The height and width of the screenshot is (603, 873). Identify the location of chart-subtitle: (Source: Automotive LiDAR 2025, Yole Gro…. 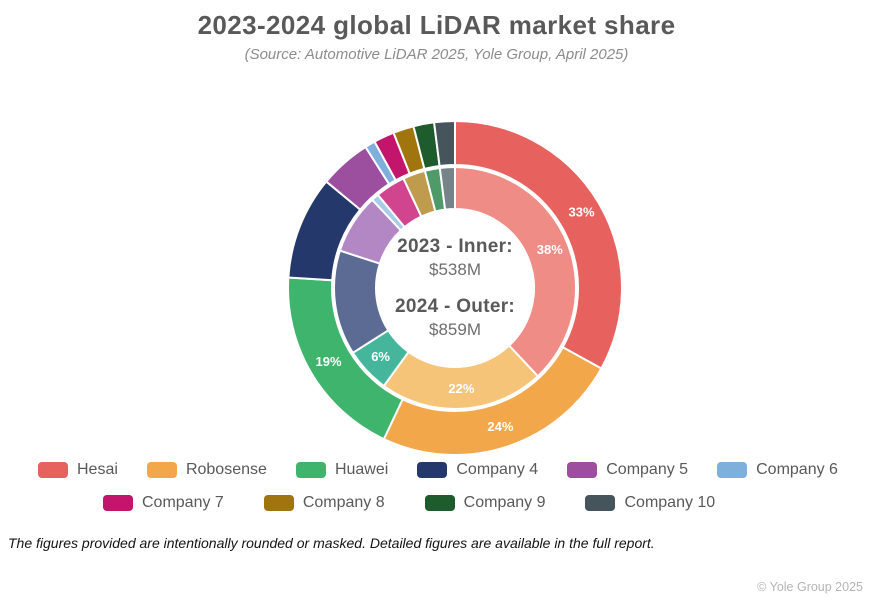
(436, 54).